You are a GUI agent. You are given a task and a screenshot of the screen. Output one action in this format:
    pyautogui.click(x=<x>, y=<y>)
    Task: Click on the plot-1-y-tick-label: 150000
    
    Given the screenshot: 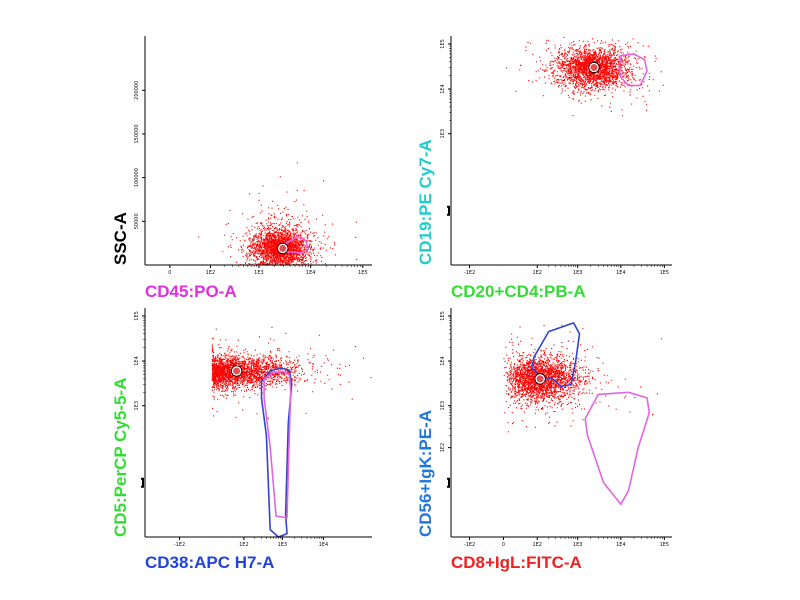 What is the action you would take?
    pyautogui.click(x=137, y=133)
    